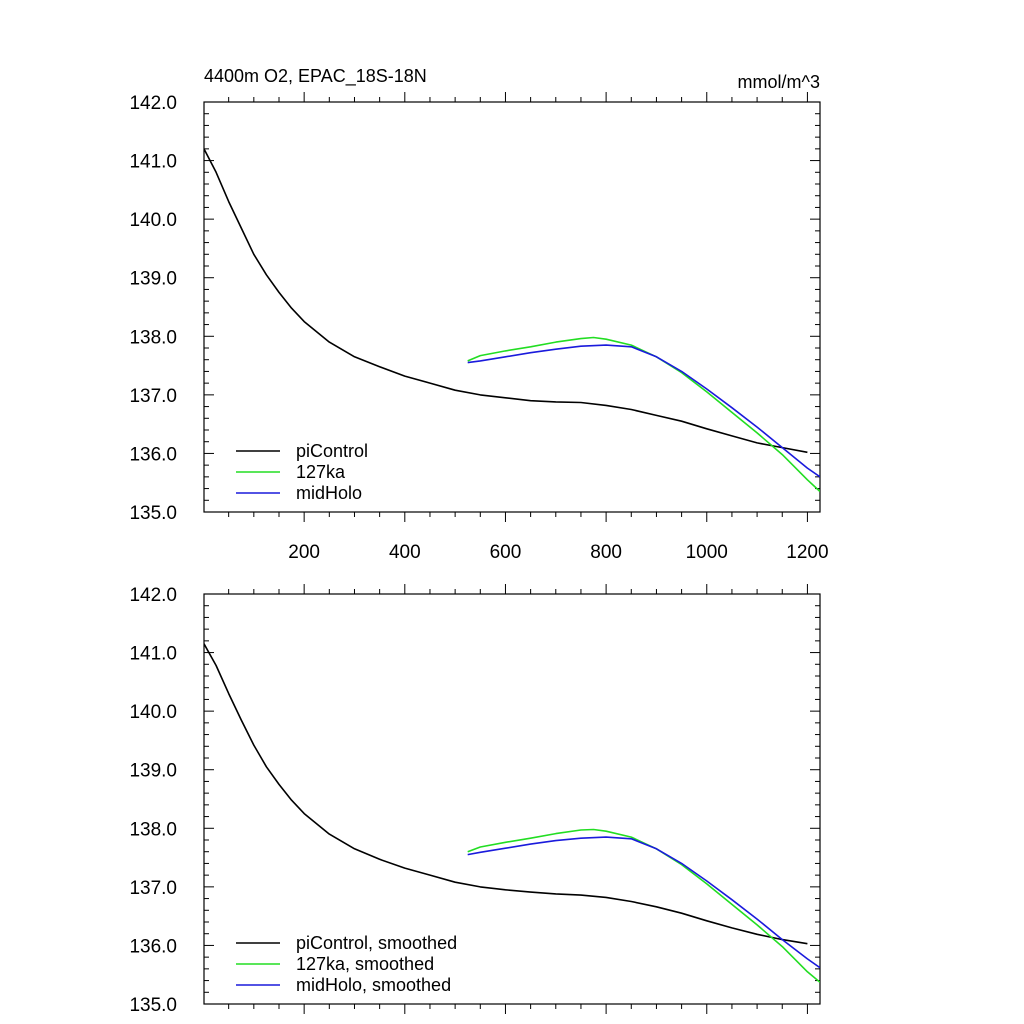  What do you see at coordinates (332, 451) in the screenshot?
I see `legend-label: piControl` at bounding box center [332, 451].